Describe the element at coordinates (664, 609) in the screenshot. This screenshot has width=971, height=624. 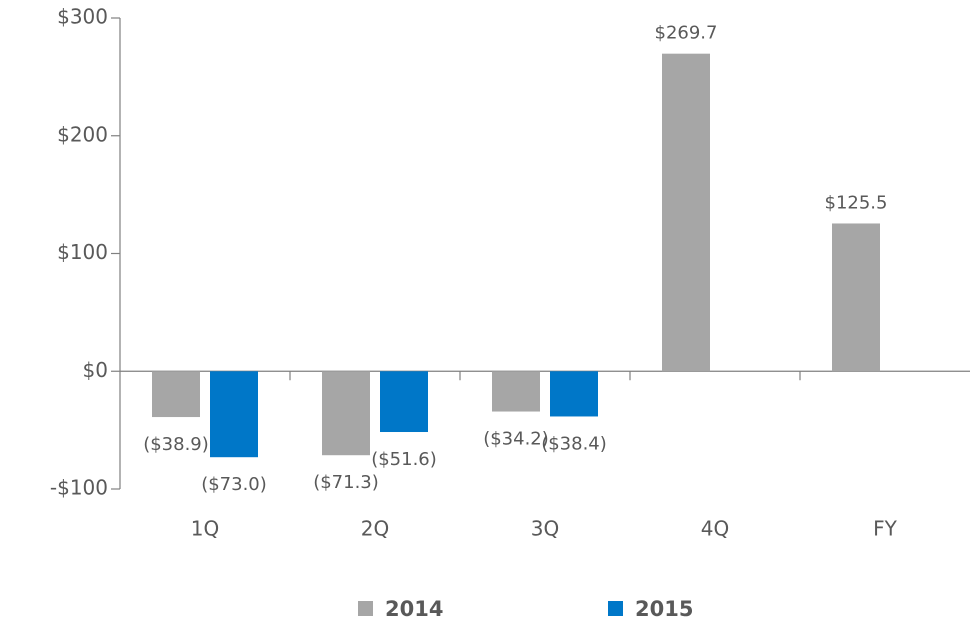
I see `legend-label: 2015` at that location.